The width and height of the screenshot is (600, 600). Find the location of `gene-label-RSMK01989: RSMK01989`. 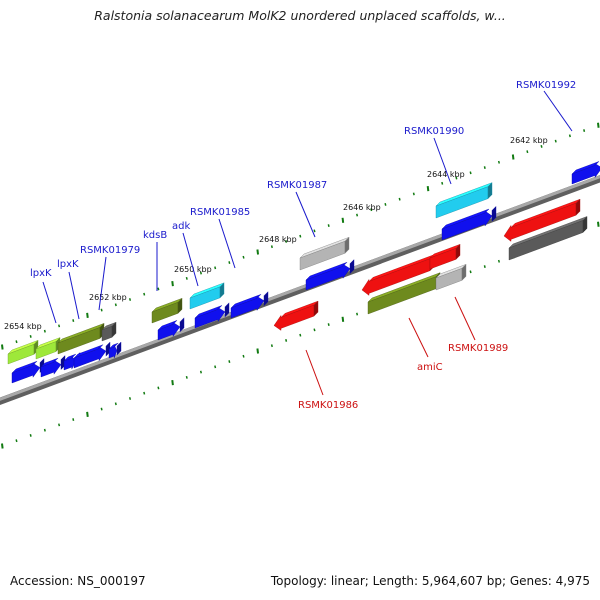

gene-label-RSMK01989: RSMK01989 is located at coordinates (478, 348).